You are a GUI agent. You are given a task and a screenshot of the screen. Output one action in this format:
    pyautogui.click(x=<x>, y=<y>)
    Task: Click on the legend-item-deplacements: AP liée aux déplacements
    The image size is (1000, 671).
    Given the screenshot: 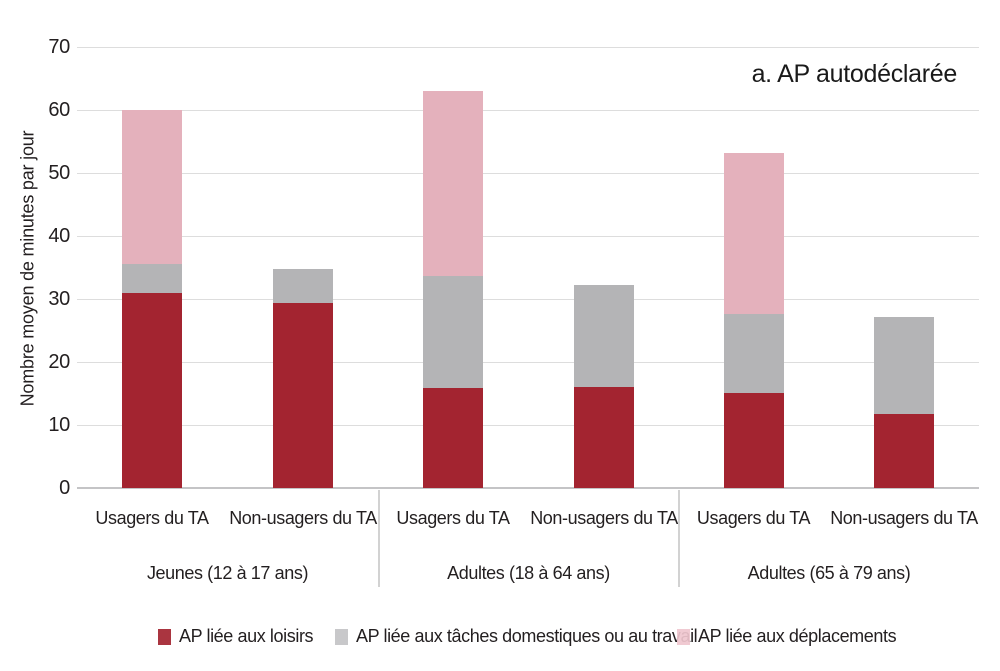 What is the action you would take?
    pyautogui.click(x=787, y=636)
    